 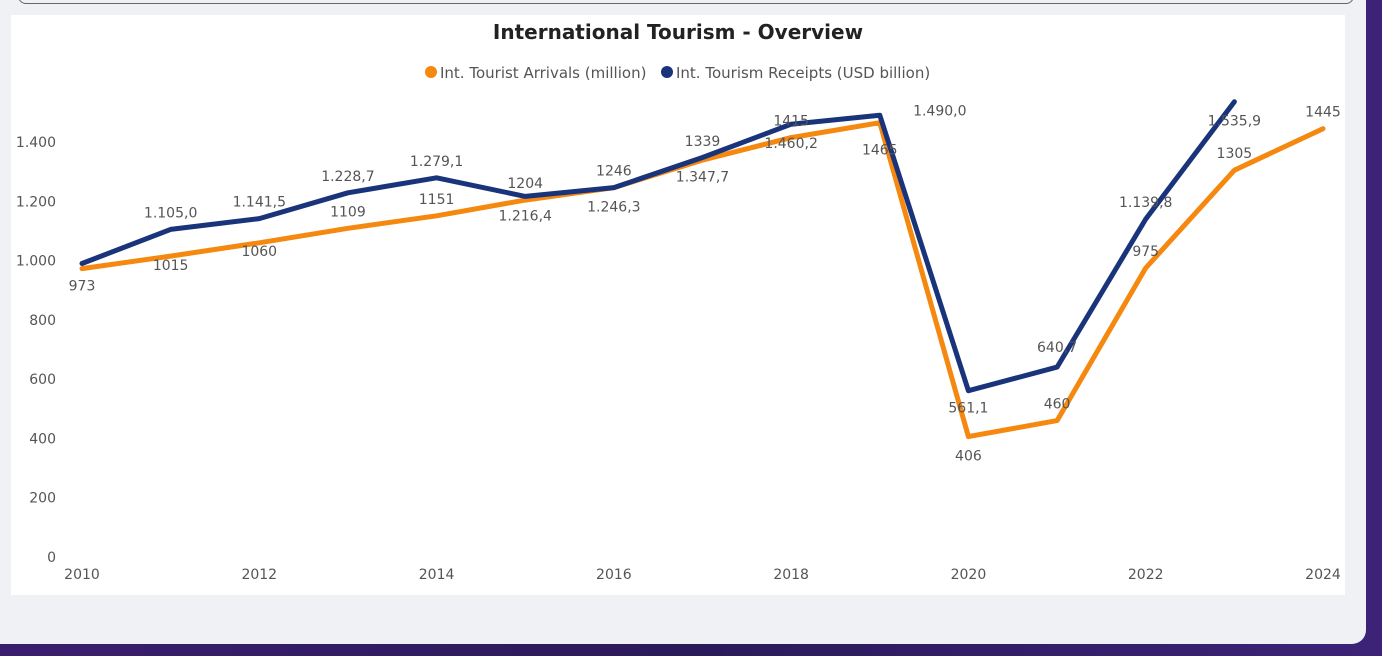 What do you see at coordinates (36, 143) in the screenshot?
I see `y-tick-label: 1.400` at bounding box center [36, 143].